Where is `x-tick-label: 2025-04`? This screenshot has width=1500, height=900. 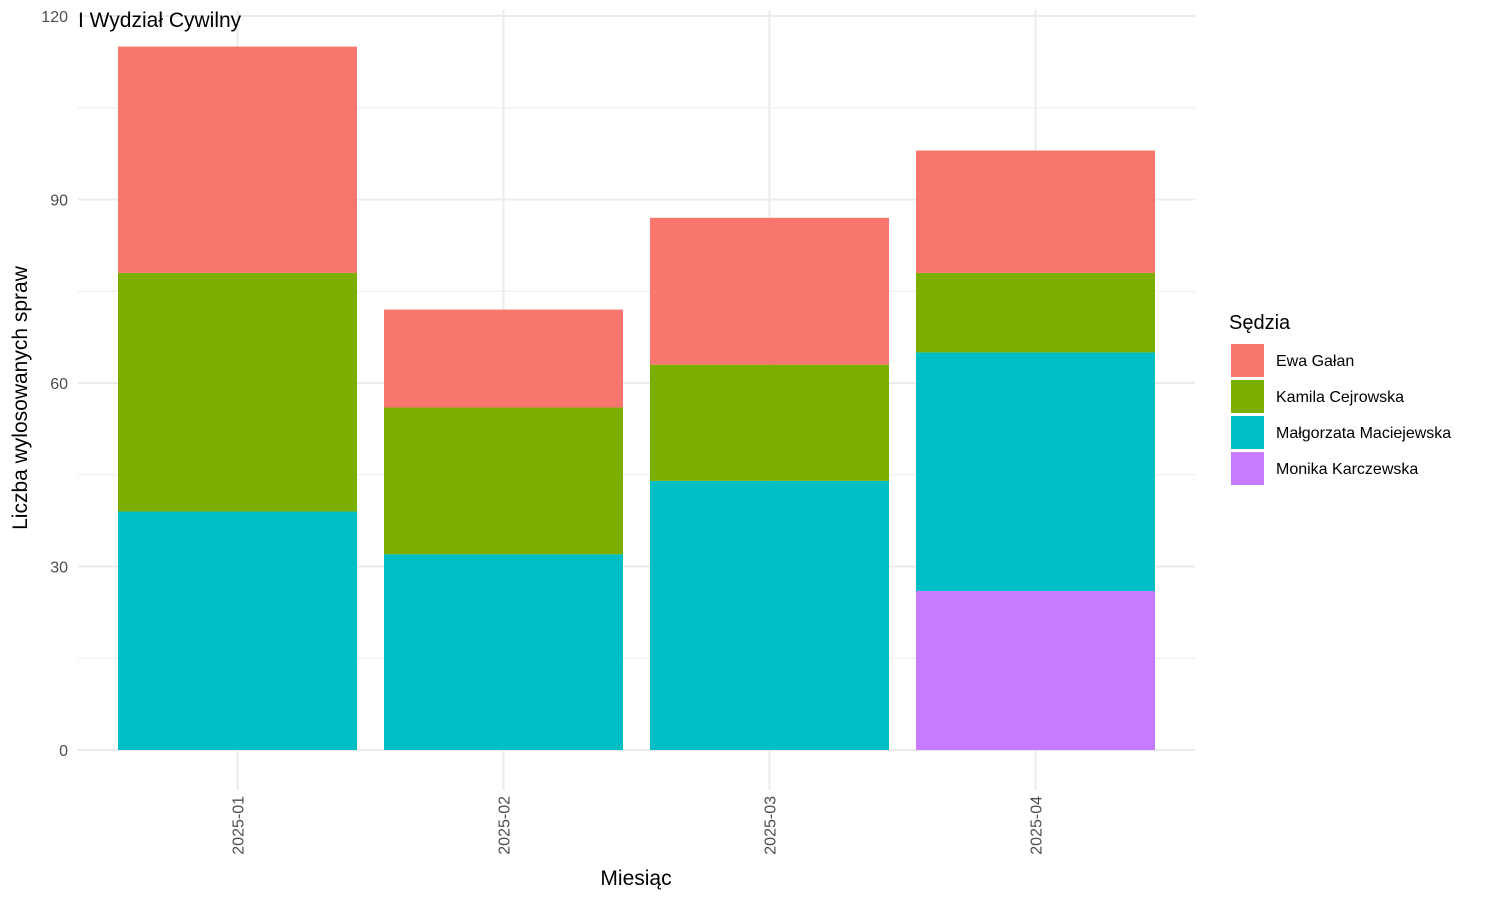
x-tick-label: 2025-04 is located at coordinates (1037, 825).